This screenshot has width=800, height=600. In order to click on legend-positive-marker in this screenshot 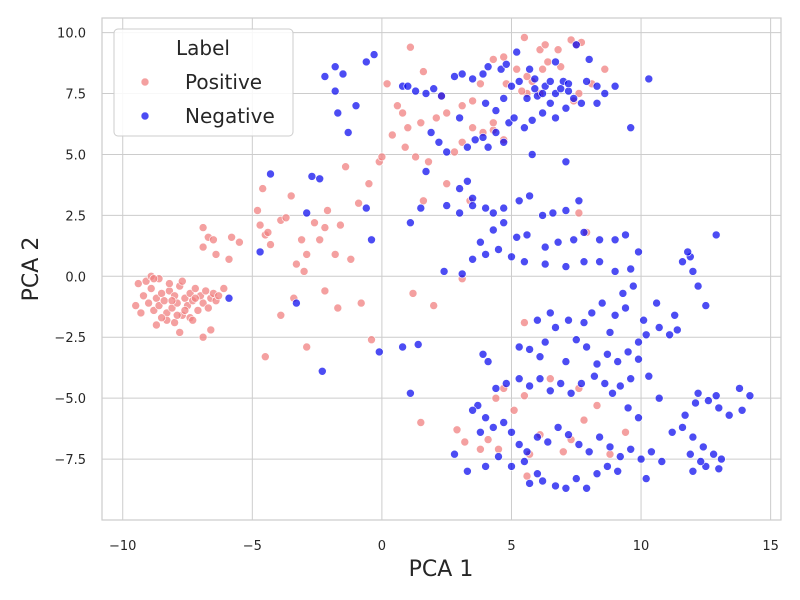, I will do `click(145, 82)`.